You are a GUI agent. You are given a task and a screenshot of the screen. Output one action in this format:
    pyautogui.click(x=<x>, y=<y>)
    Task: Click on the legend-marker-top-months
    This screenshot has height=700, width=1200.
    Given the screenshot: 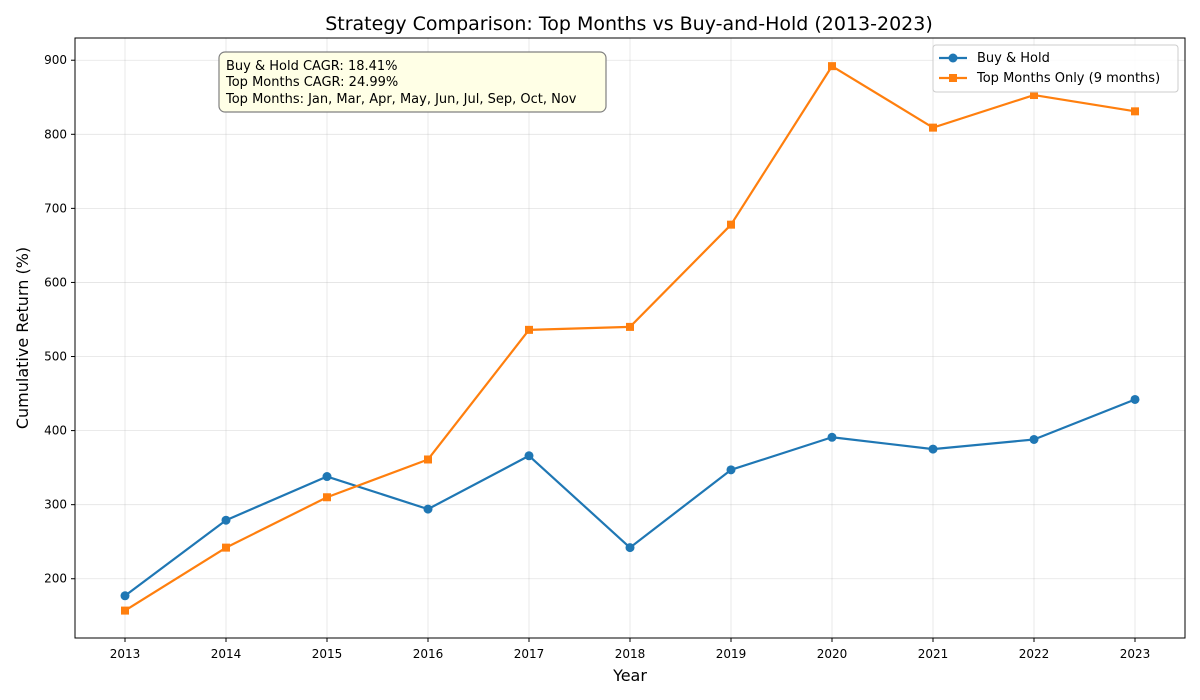 What is the action you would take?
    pyautogui.click(x=953, y=78)
    